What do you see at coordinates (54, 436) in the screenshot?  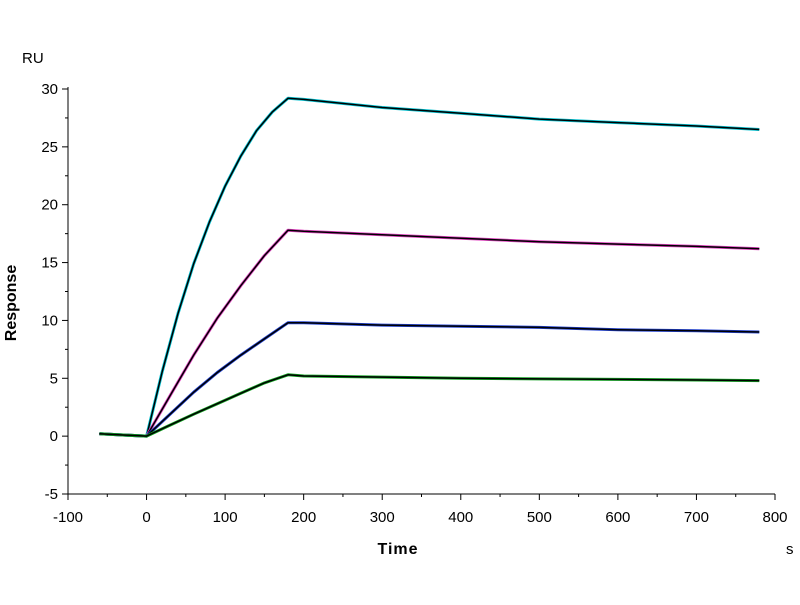 I see `y-tick-label: 0` at bounding box center [54, 436].